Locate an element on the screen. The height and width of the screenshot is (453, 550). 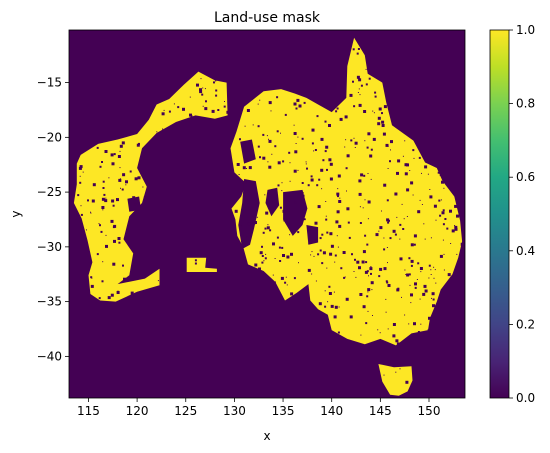
colorbar: 0.0 0.2 0.4 0.6 0.8 1.0 is located at coordinates (512, 214).